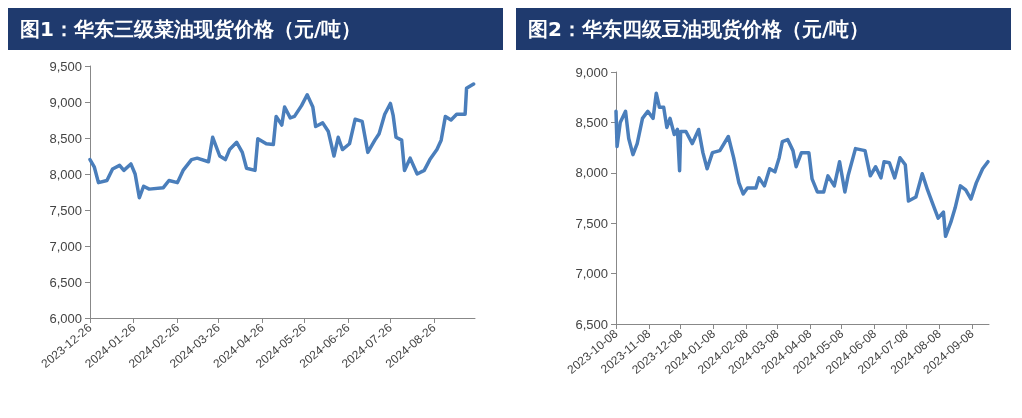  I want to click on chart-title: 图1：华东三级菜油现货价格（元/吨）, so click(255, 29).